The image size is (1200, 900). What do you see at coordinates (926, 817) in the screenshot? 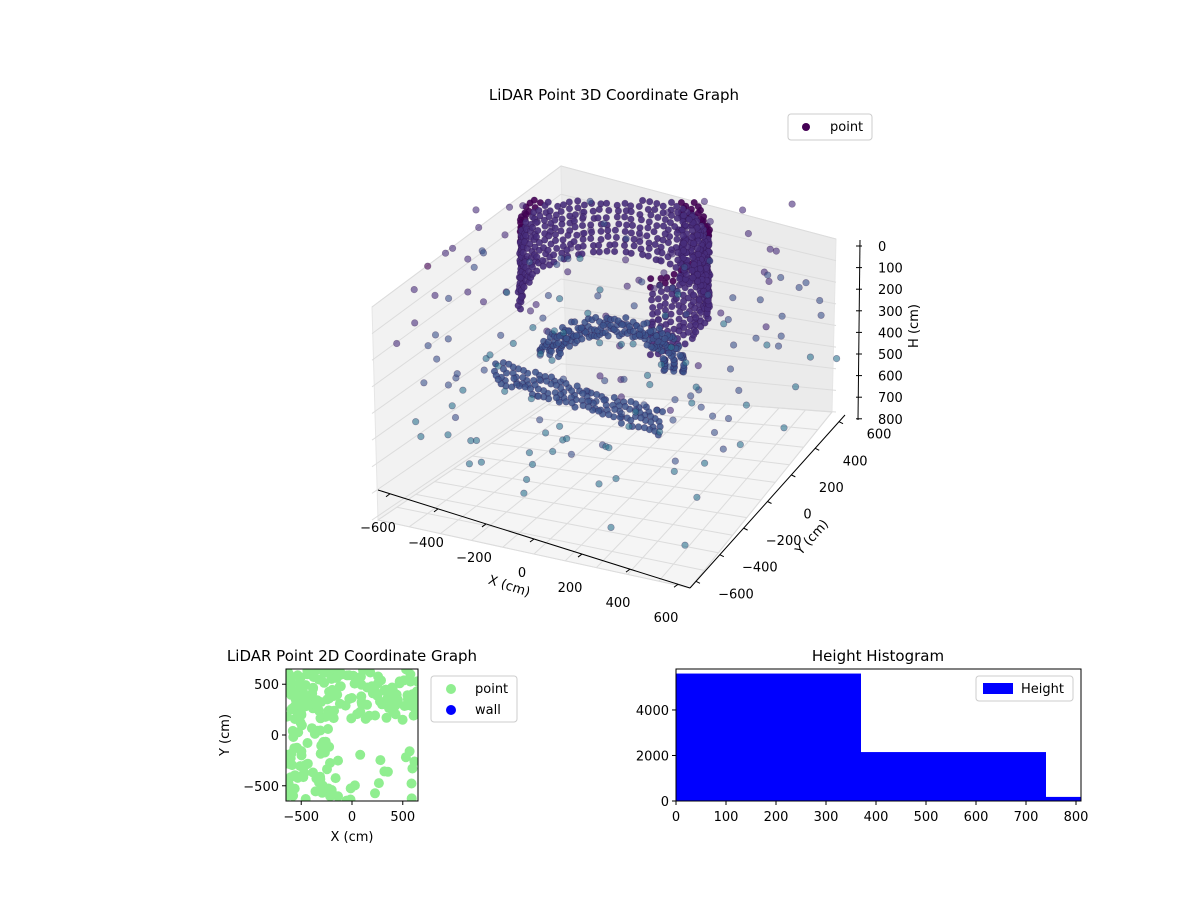
I see `x-tick-label-histogram: 500` at bounding box center [926, 817].